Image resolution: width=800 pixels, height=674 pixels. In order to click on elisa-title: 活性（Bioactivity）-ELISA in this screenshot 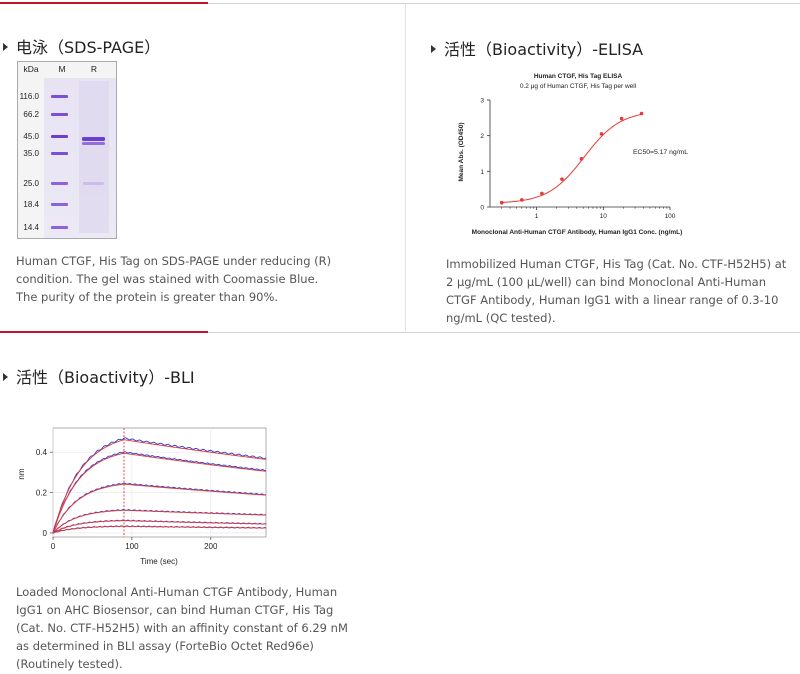, I will do `click(544, 49)`.